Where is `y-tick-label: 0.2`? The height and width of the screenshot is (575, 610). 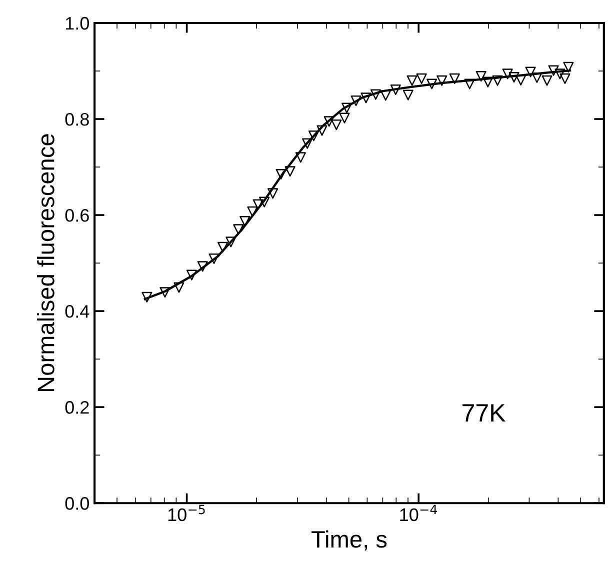
y-tick-label: 0.2 is located at coordinates (77, 407).